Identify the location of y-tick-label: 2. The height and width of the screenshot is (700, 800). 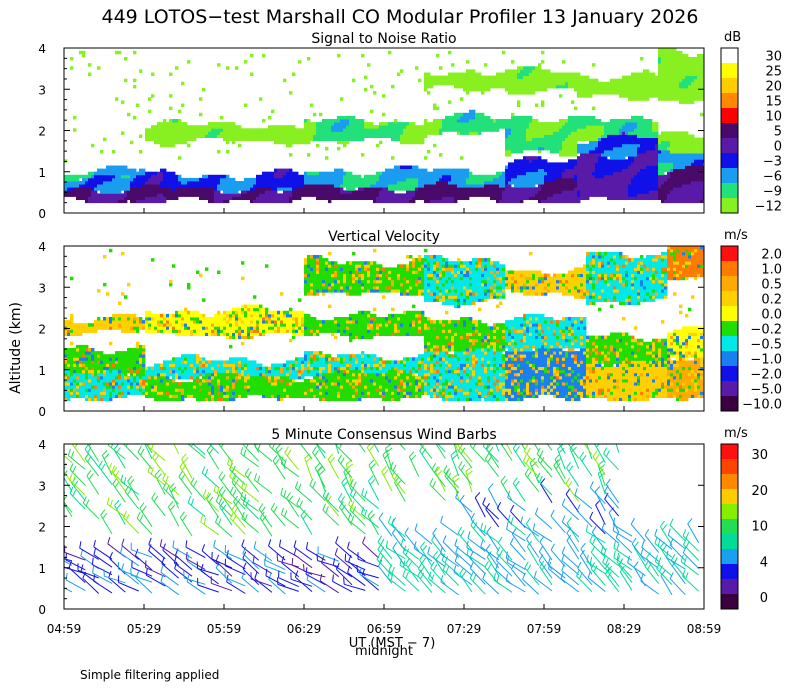
(42, 132).